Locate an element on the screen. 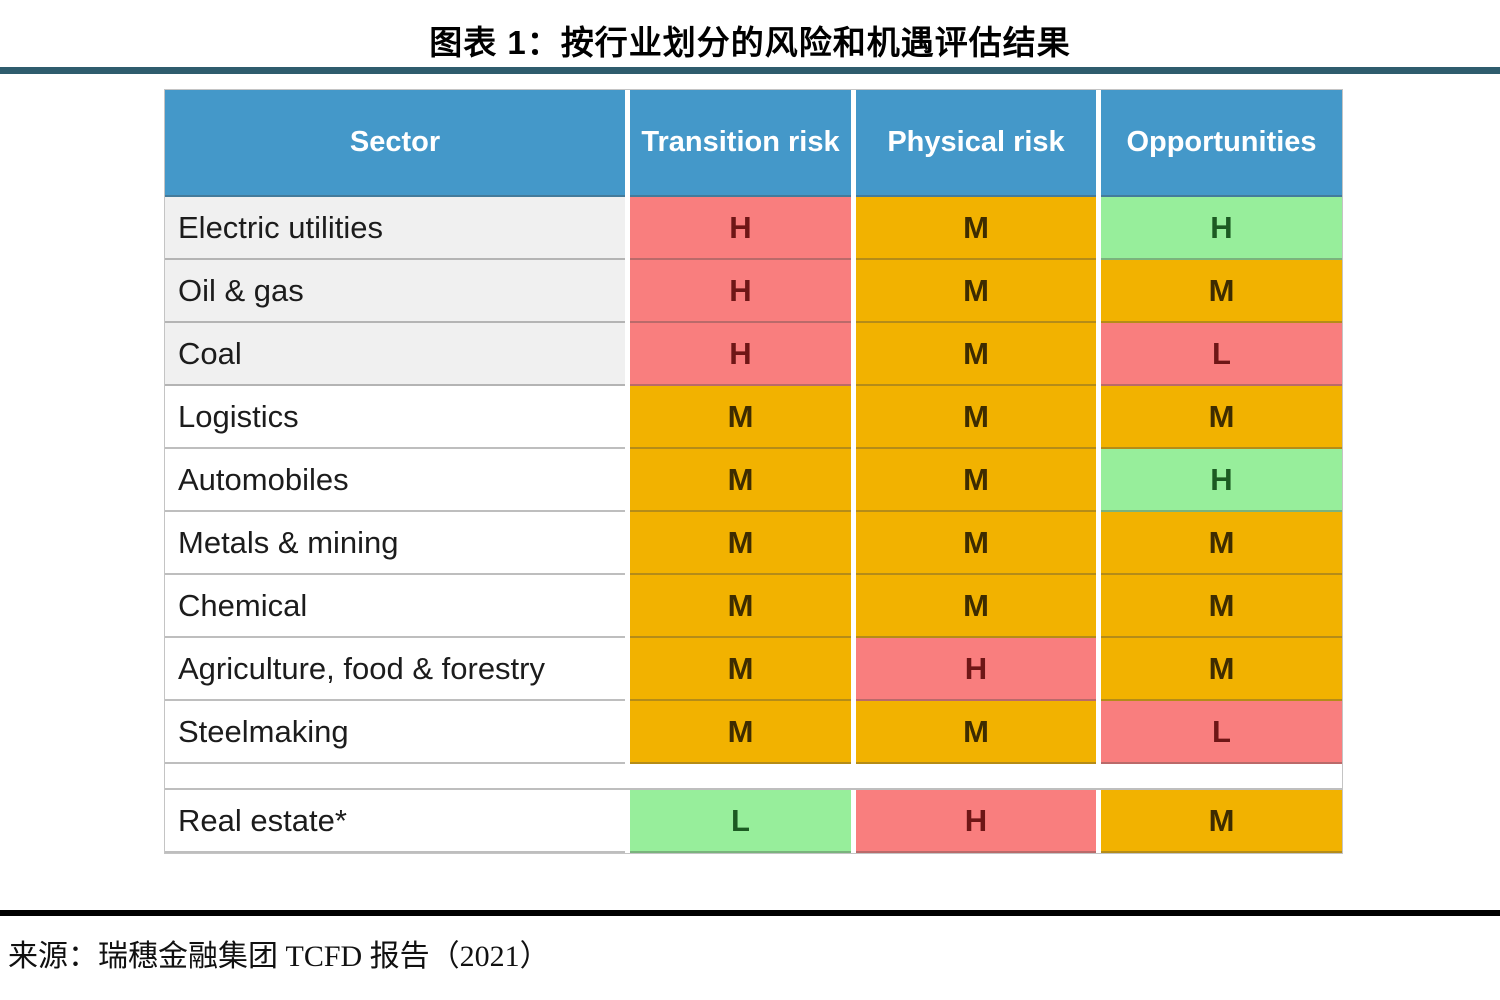 The image size is (1500, 1000). table-row: Logistics M M M is located at coordinates (753, 417).